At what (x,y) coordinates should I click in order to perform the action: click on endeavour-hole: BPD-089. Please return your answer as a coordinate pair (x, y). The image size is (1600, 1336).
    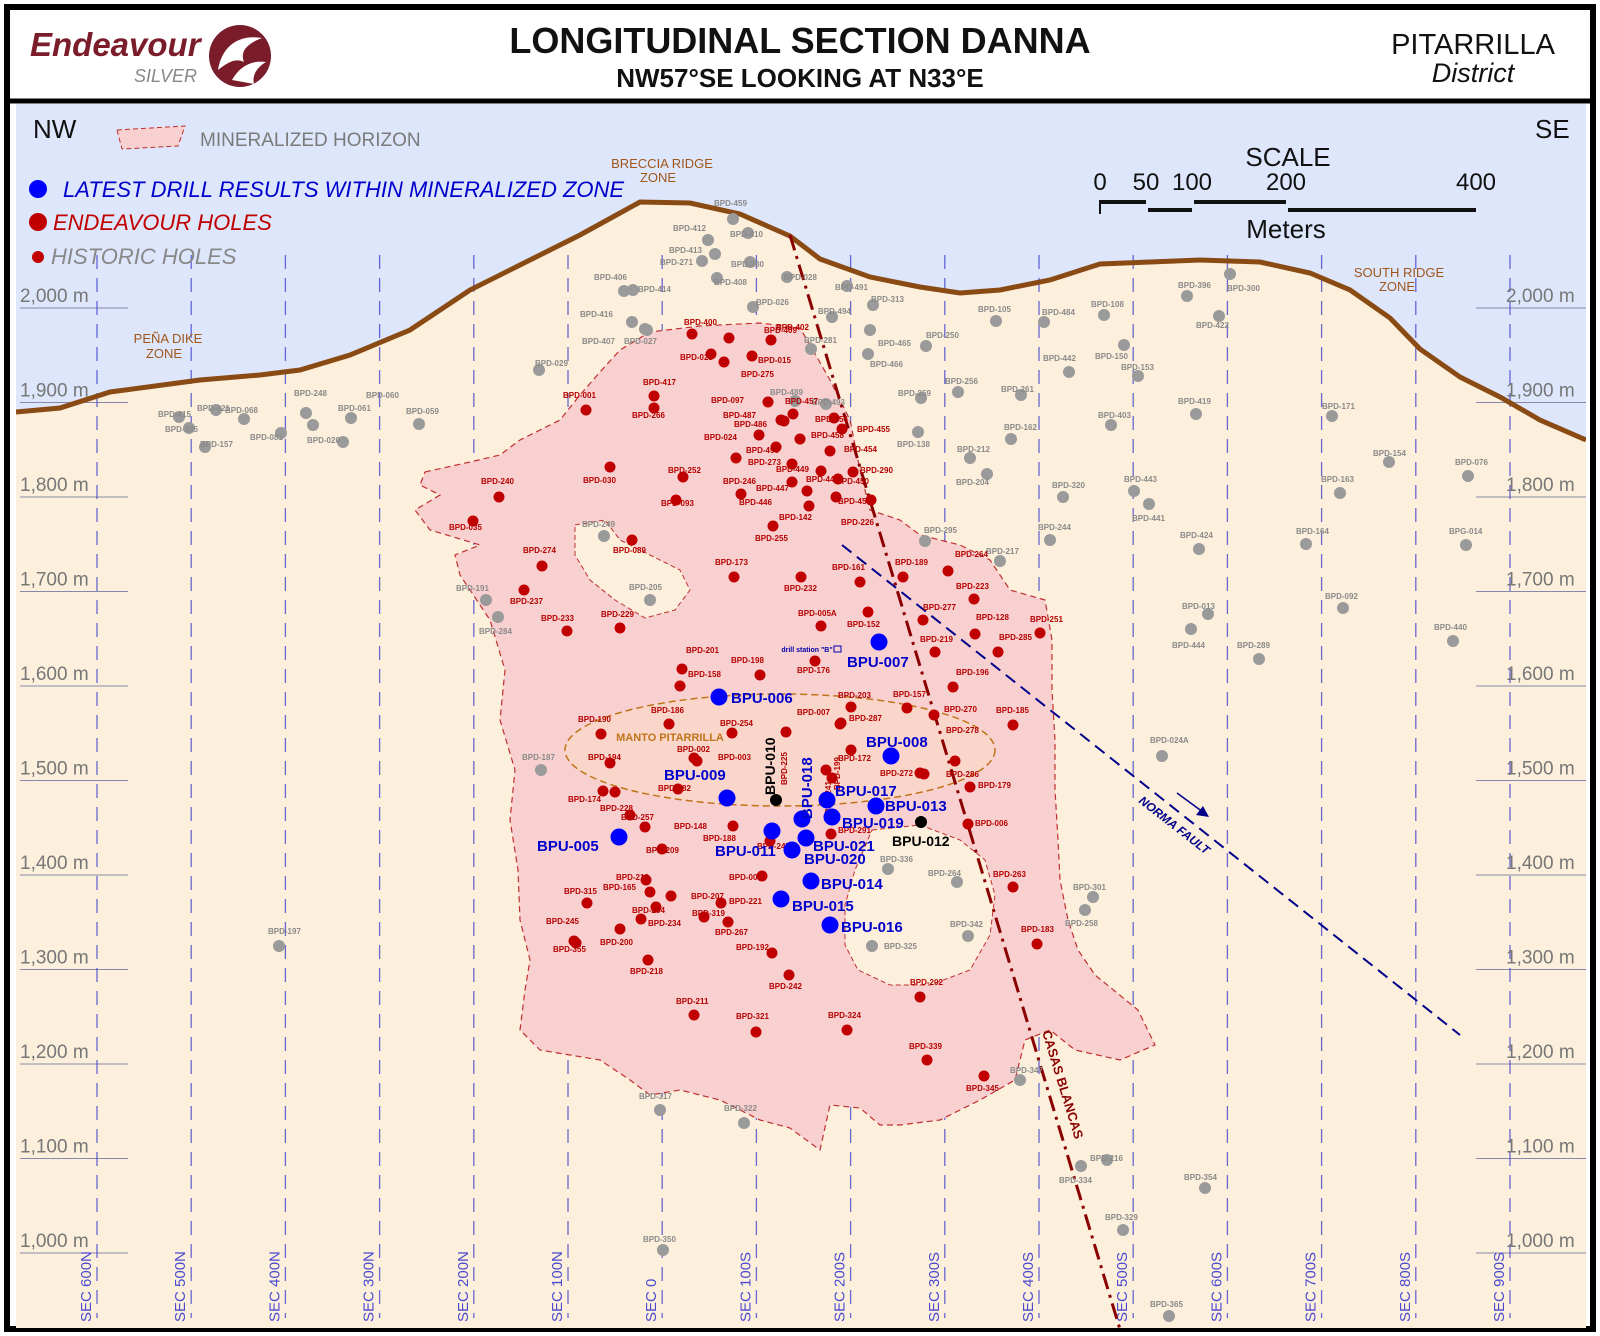
    Looking at the image, I should click on (629, 544).